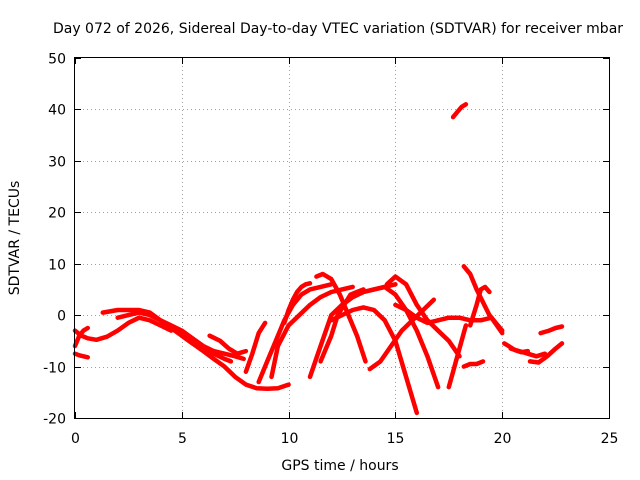  Describe the element at coordinates (396, 439) in the screenshot. I see `x-tick-label: 15` at that location.